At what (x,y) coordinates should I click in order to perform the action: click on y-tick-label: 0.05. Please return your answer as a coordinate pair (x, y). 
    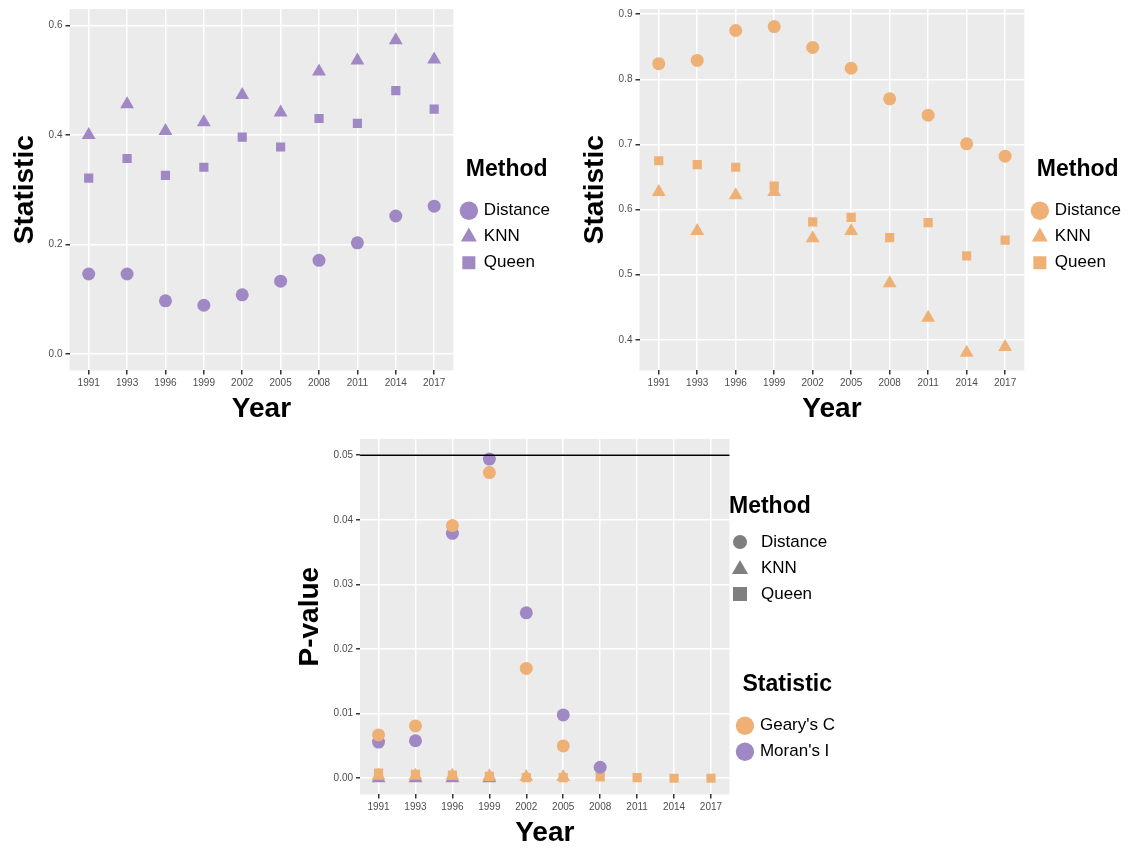
    Looking at the image, I should click on (343, 454).